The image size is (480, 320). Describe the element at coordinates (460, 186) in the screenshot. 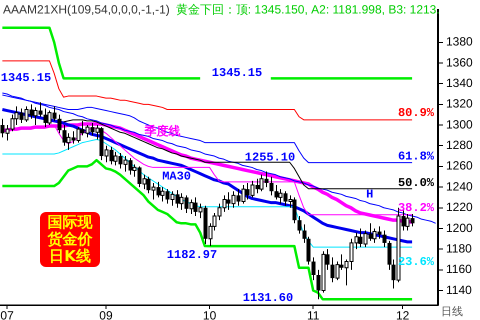

I see `y-tick-label: 1240` at that location.